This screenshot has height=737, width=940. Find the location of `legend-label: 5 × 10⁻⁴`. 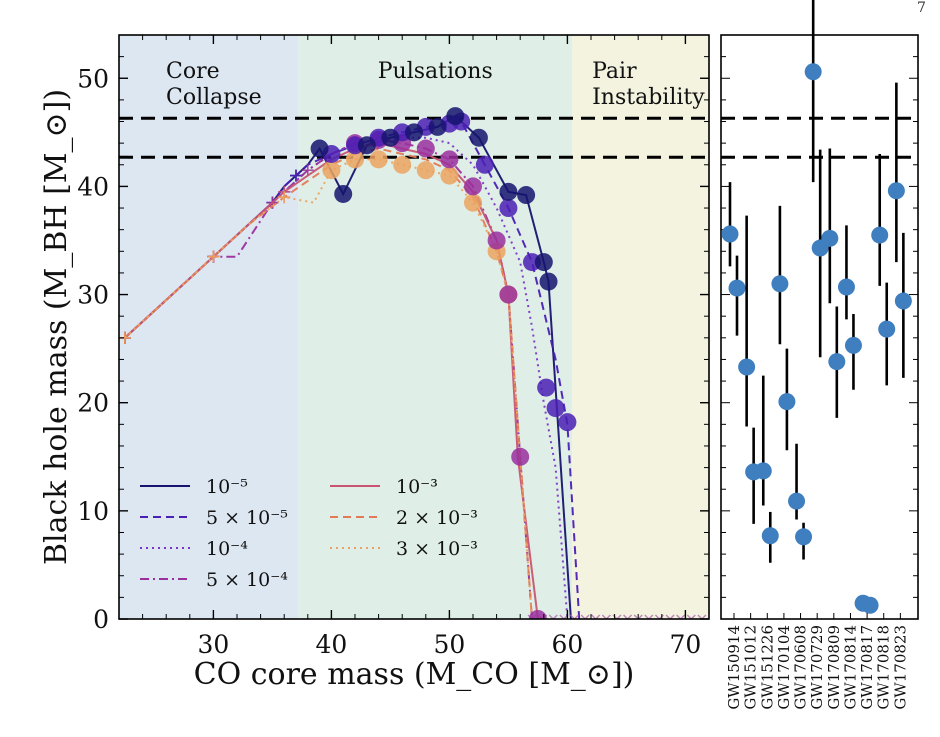

legend-label: 5 × 10⁻⁴ is located at coordinates (247, 580).